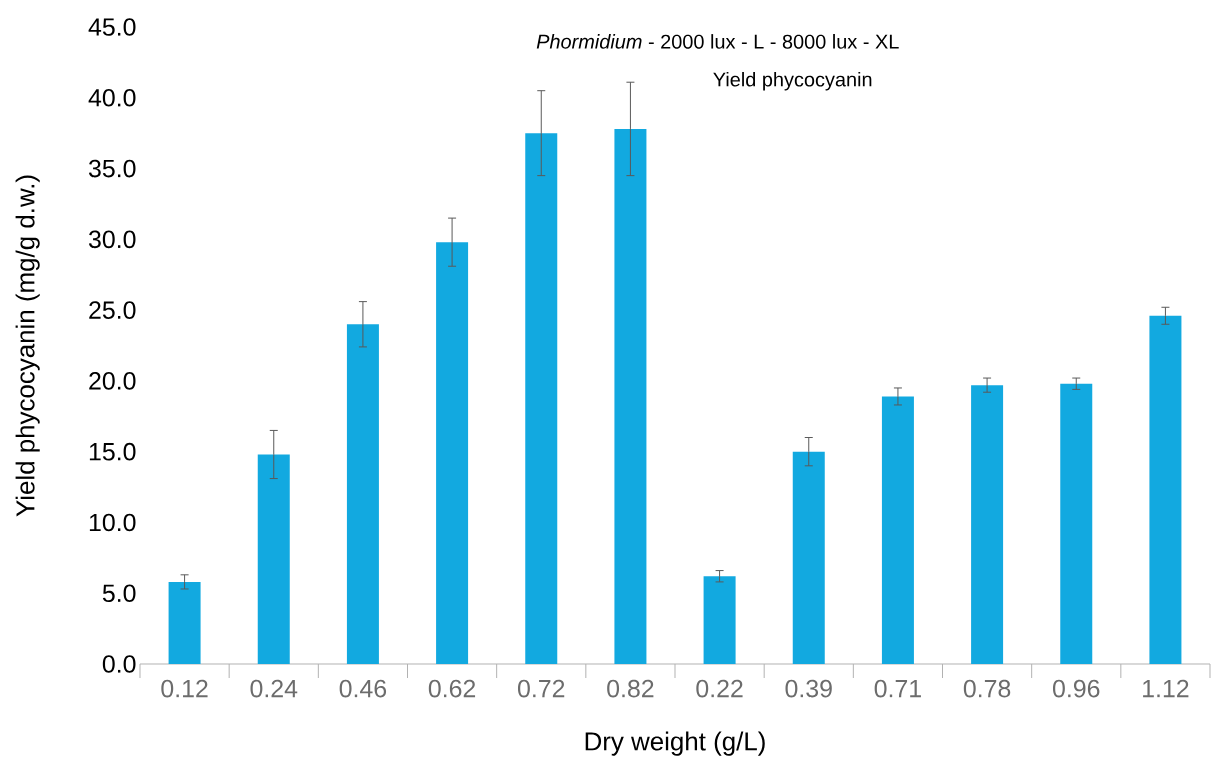 The width and height of the screenshot is (1217, 775). Describe the element at coordinates (1166, 688) in the screenshot. I see `x-tick-label: 1.12` at that location.